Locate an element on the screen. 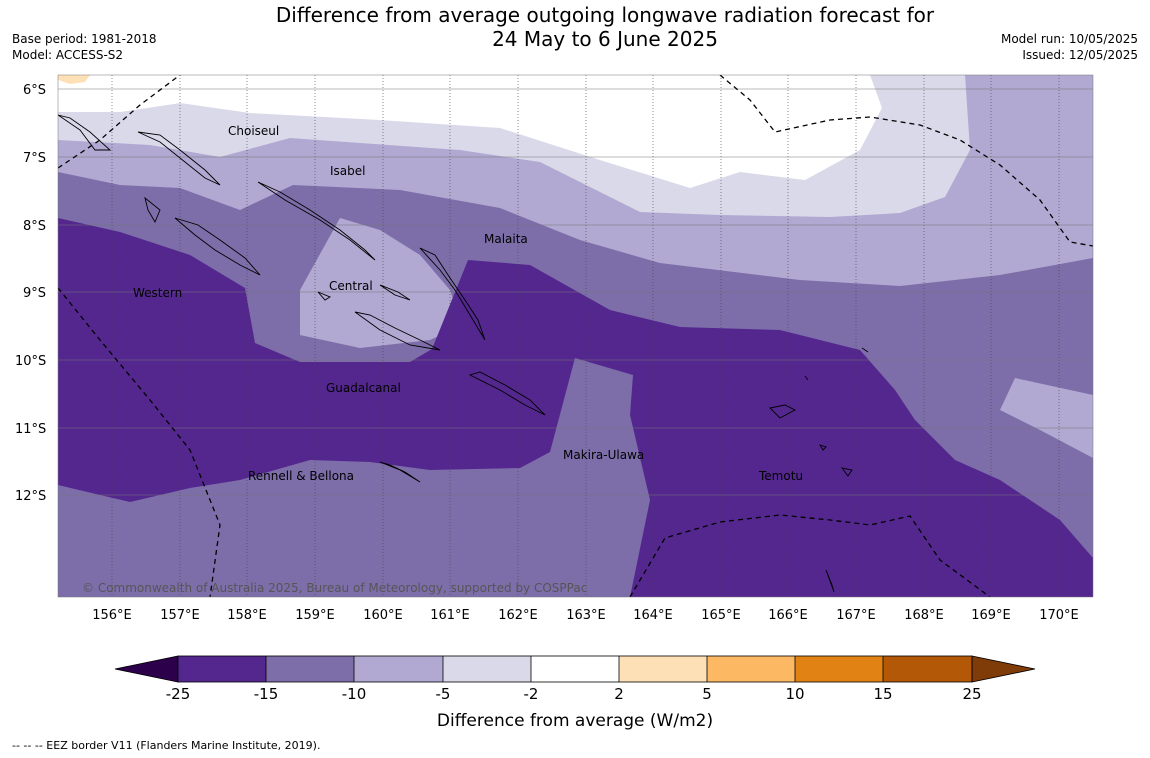 This screenshot has width=1150, height=758. colorbar-tick-minus5: -5 is located at coordinates (443, 694).